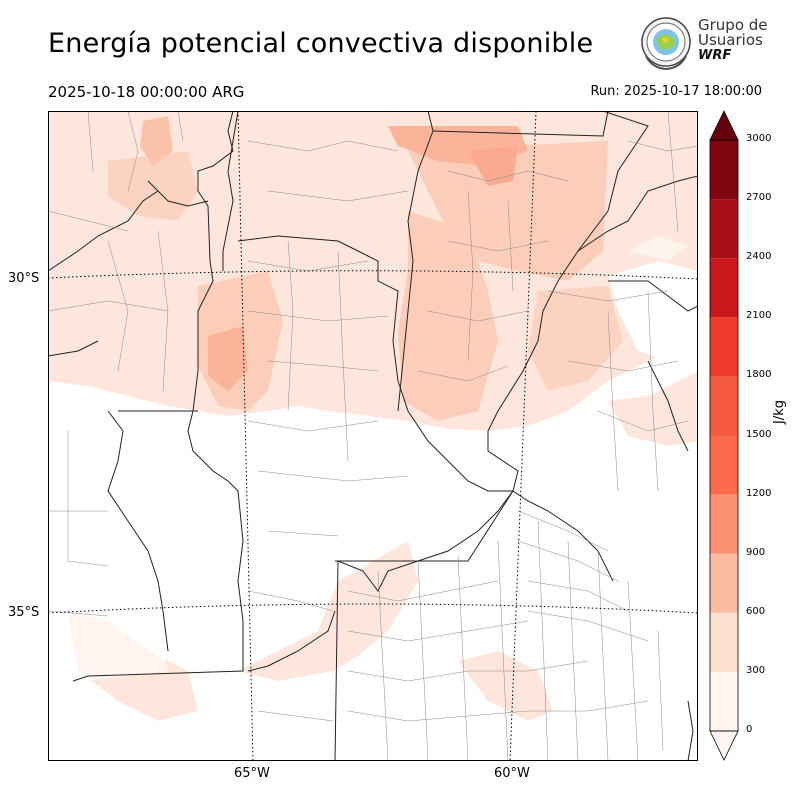 This screenshot has height=800, width=800. Describe the element at coordinates (759, 316) in the screenshot. I see `colorbar-tick-label: 2100` at that location.